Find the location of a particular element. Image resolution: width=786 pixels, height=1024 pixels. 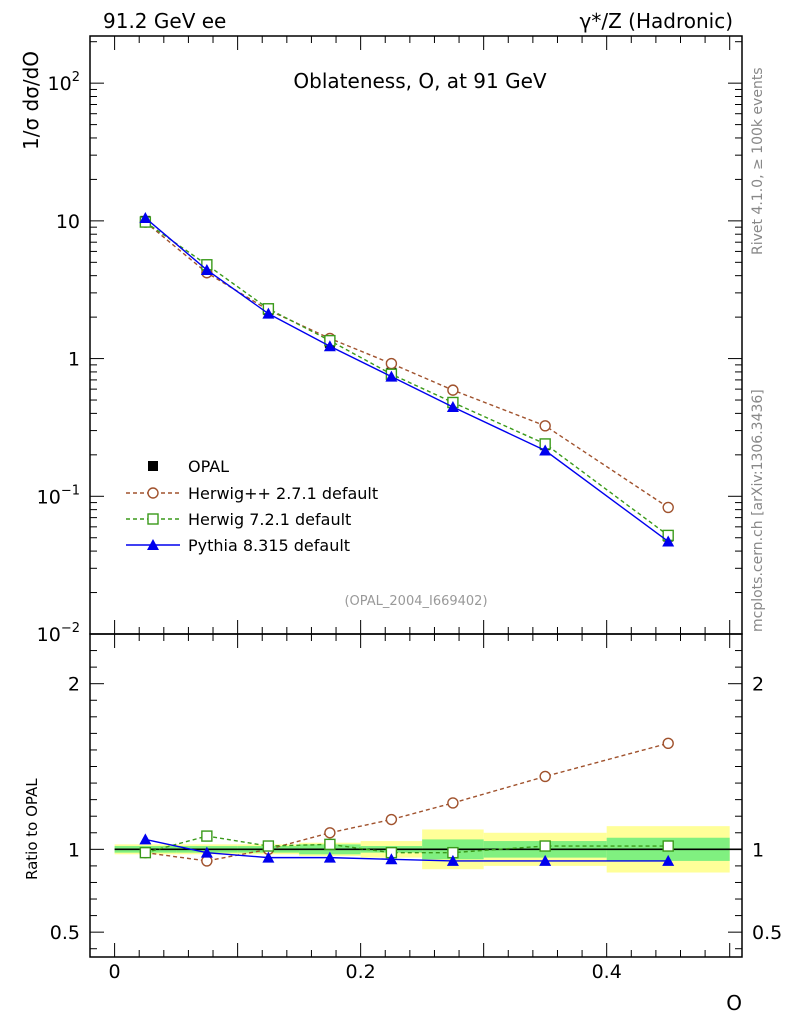

ratio-y-tick-label-right: 0.5 is located at coordinates (767, 933).